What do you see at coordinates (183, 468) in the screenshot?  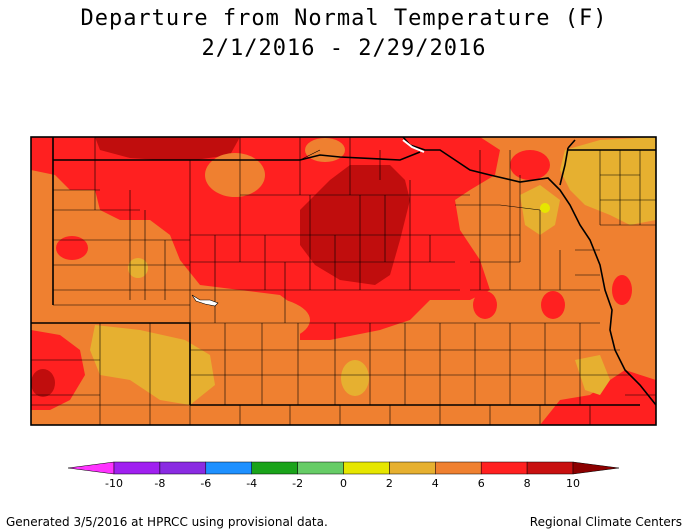 I see `legend-swatch--8_-7` at bounding box center [183, 468].